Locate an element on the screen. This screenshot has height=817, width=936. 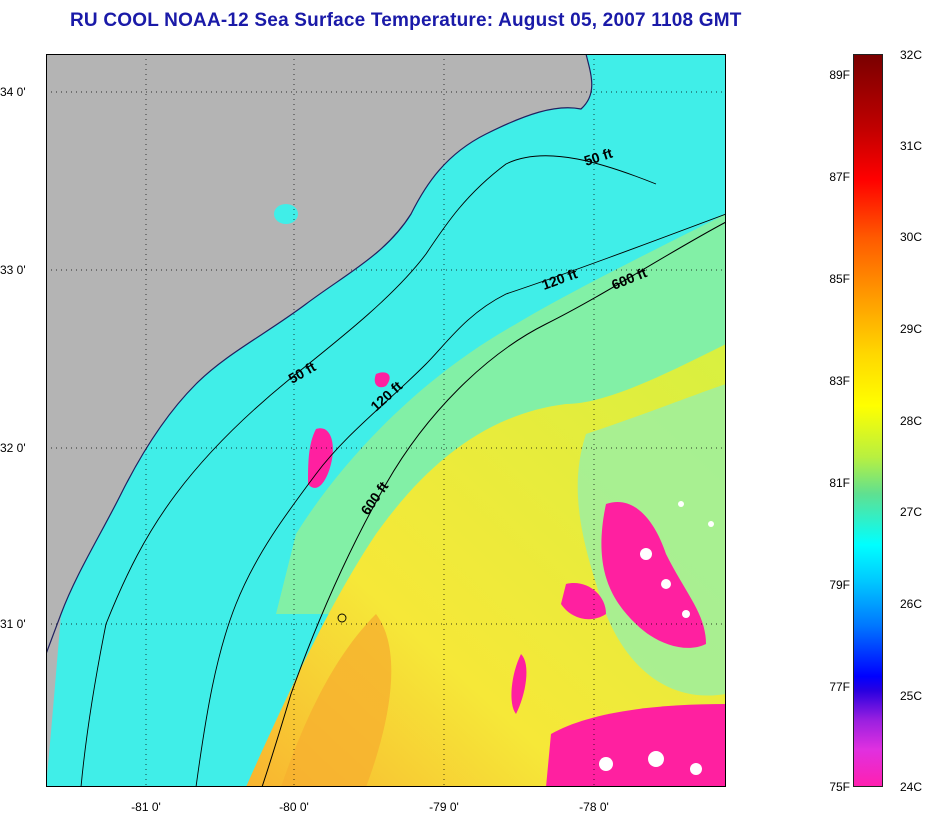
colorbar-c-label: 27C is located at coordinates (911, 512).